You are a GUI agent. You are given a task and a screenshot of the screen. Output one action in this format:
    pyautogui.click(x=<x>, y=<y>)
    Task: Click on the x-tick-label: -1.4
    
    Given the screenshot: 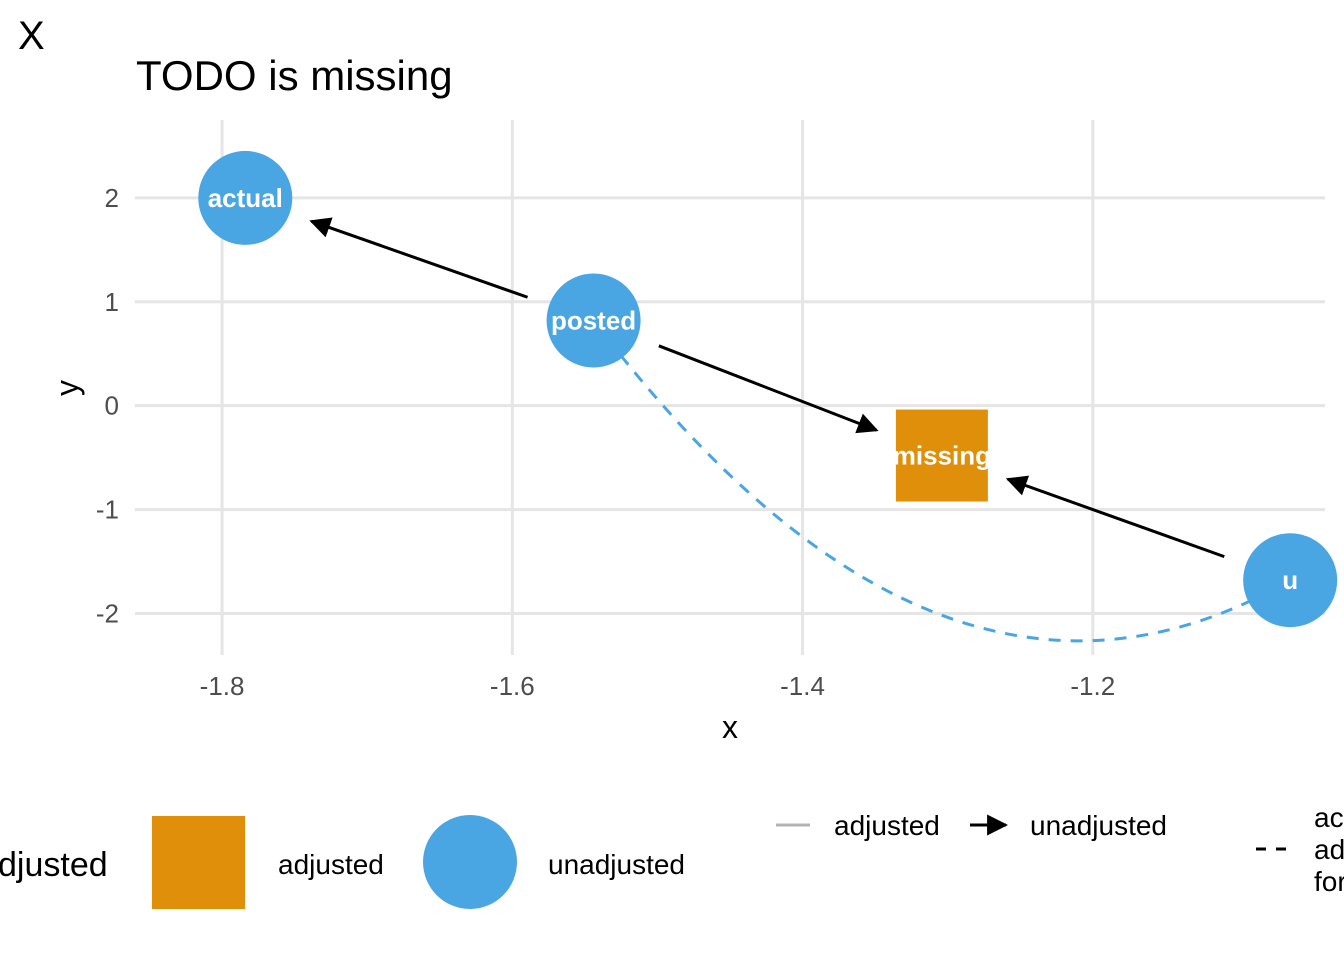 What is the action you would take?
    pyautogui.click(x=802, y=686)
    